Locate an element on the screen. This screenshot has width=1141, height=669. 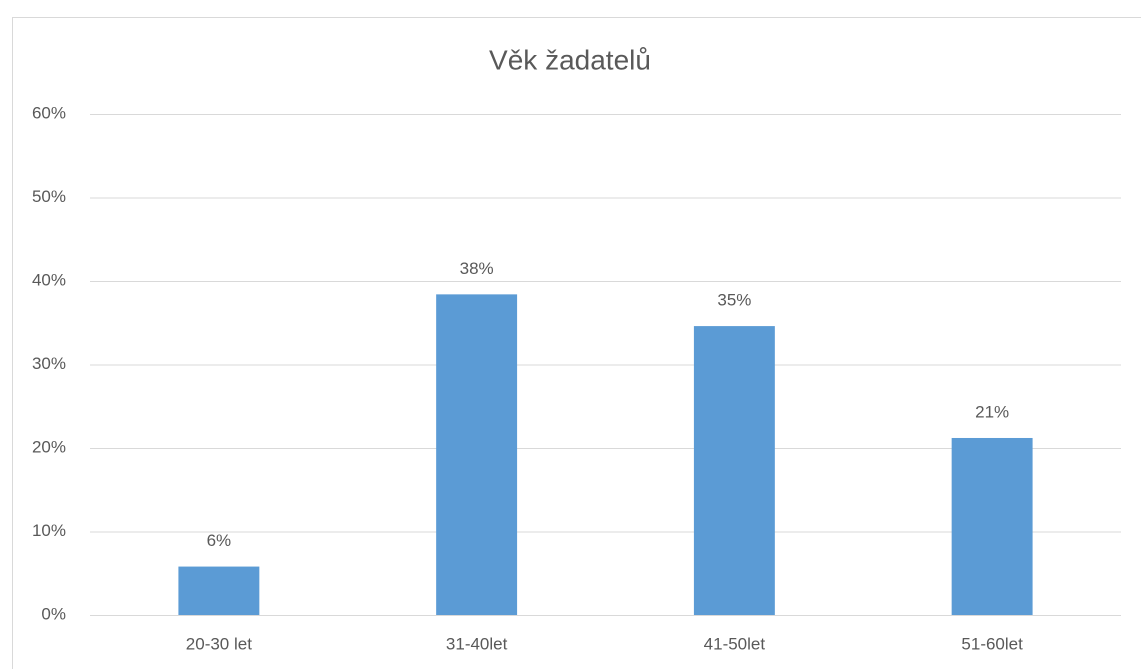
chart-title: Věk žadatelů is located at coordinates (570, 59).